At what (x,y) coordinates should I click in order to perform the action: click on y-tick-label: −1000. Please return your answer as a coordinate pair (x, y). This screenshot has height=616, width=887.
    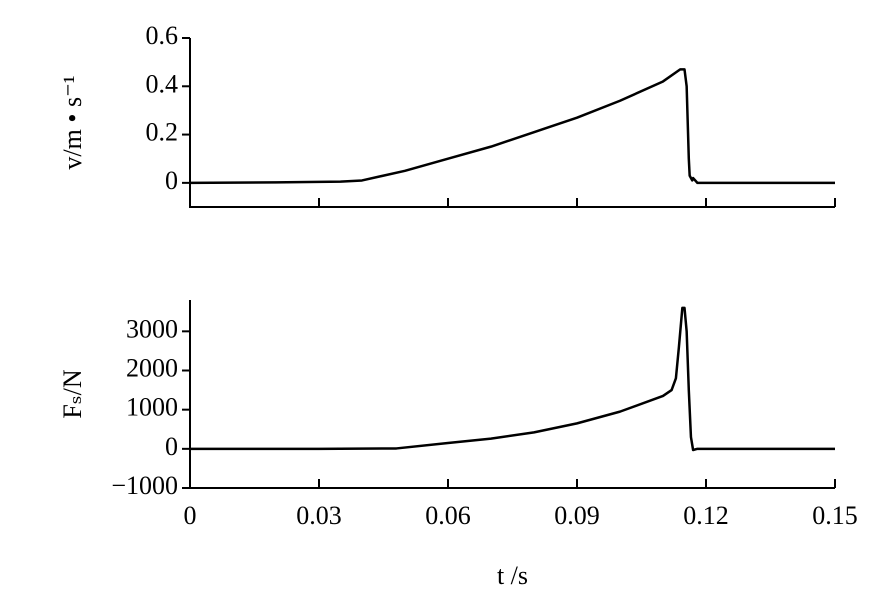
    Looking at the image, I should click on (144, 485).